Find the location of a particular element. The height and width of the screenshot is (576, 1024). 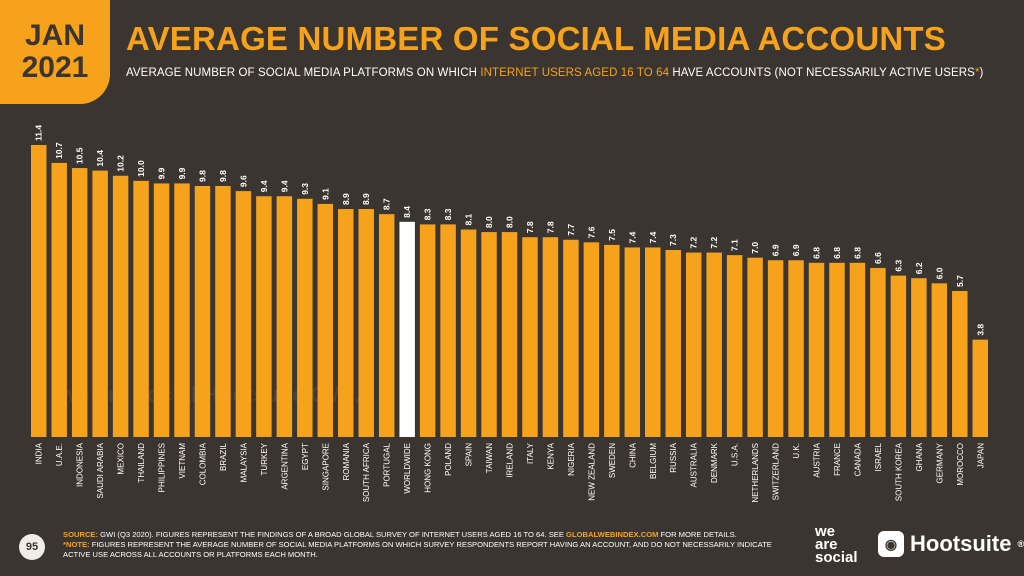

bar-new-zealand is located at coordinates (591, 339).